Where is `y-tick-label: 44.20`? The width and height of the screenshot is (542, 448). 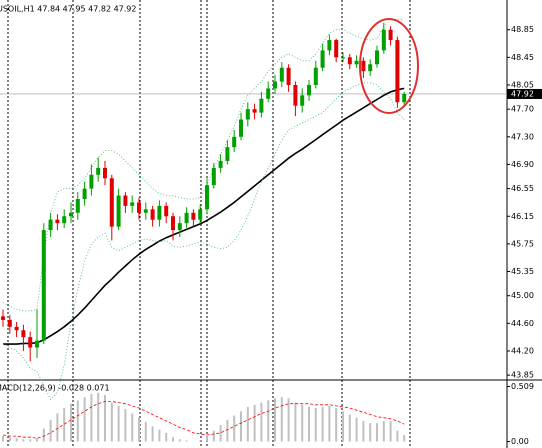 y-tick-label: 44.20 is located at coordinates (522, 350).